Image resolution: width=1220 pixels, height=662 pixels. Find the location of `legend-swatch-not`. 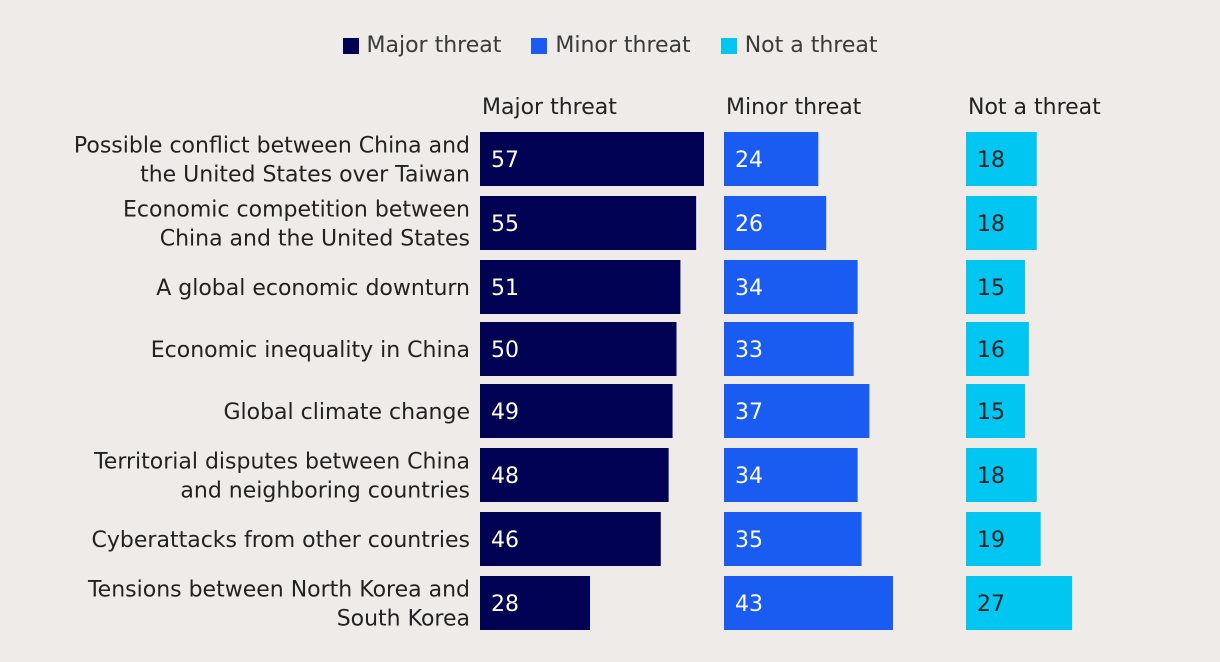

legend-swatch-not is located at coordinates (728, 45).